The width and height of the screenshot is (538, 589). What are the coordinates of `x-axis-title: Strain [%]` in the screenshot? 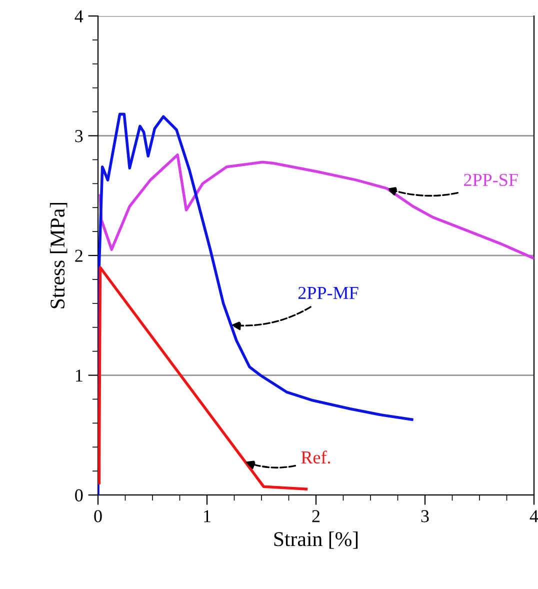 It's located at (316, 540).